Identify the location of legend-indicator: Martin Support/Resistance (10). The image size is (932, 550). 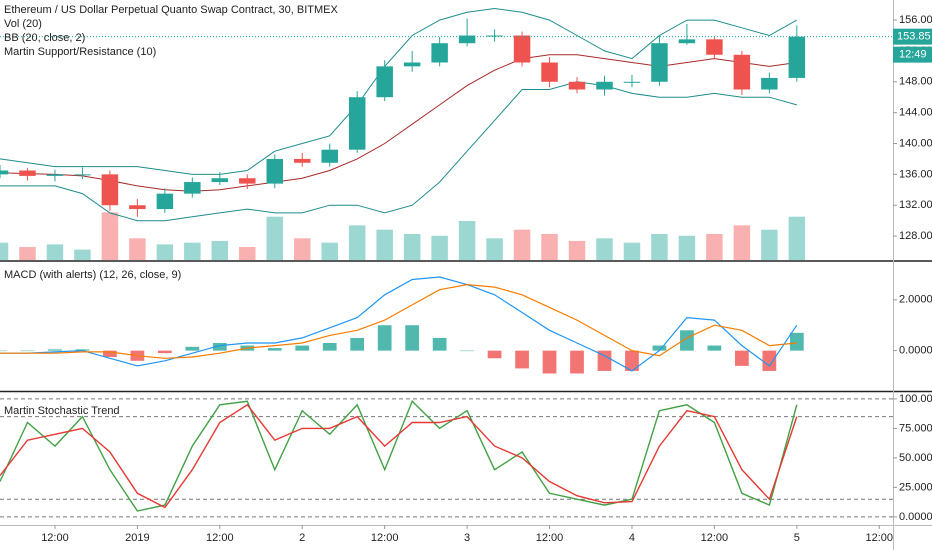
(80, 52).